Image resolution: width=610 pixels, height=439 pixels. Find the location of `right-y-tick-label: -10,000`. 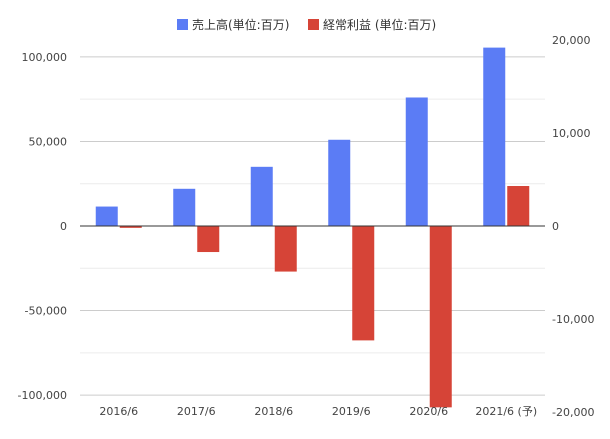

right-y-tick-label: -10,000 is located at coordinates (573, 319).